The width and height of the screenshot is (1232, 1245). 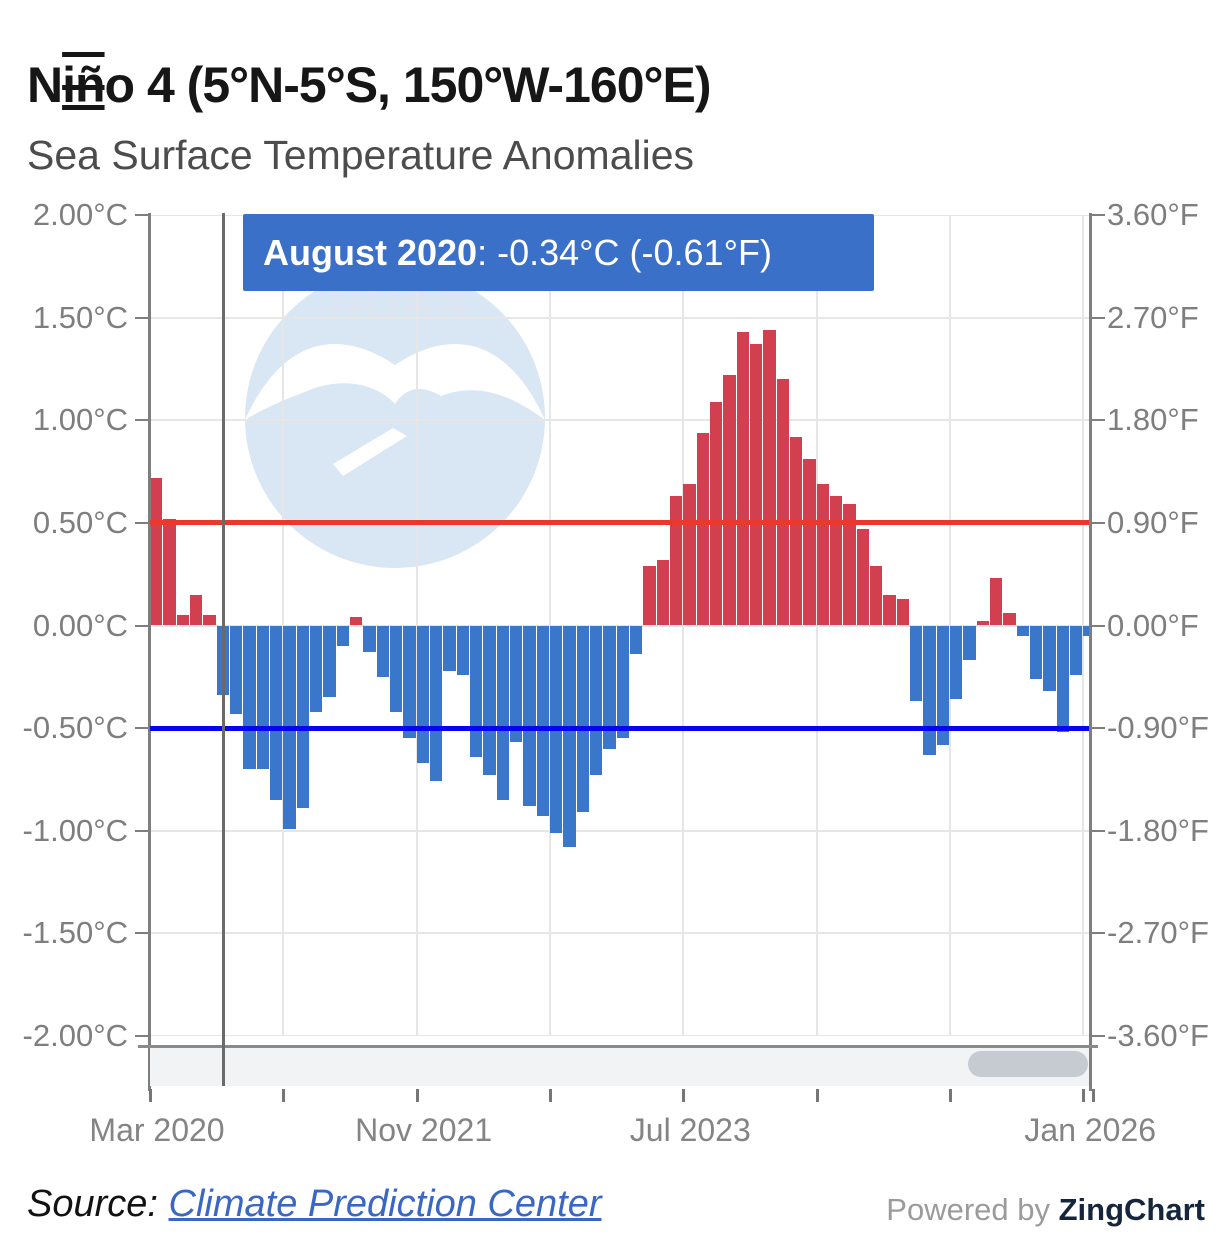 What do you see at coordinates (690, 1130) in the screenshot?
I see `x-axis-label: Jul 2023` at bounding box center [690, 1130].